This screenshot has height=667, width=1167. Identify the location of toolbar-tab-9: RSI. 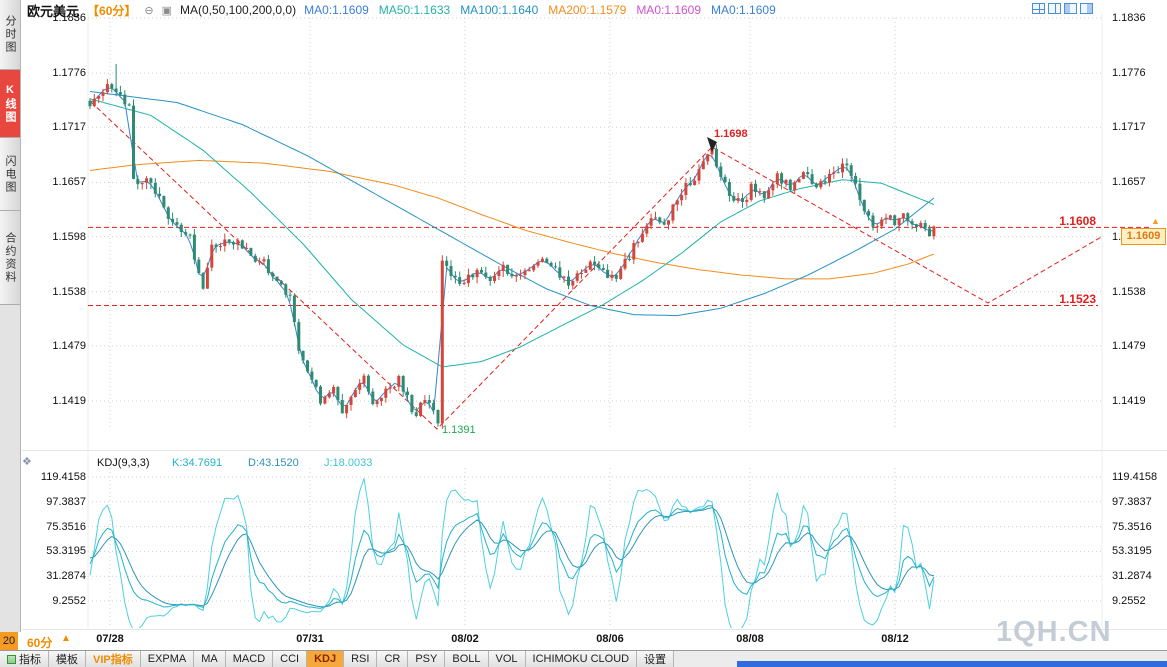
(361, 659).